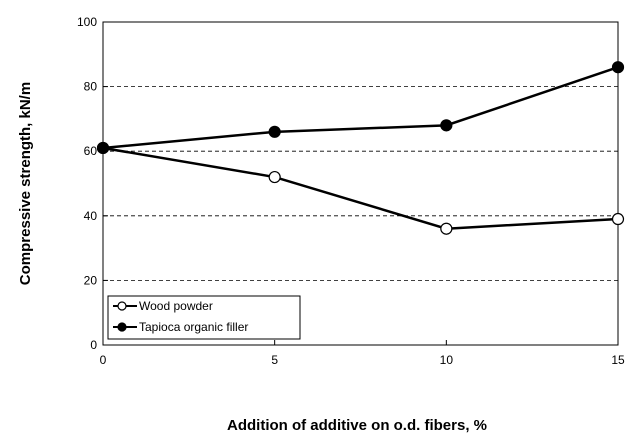 This screenshot has height=442, width=634. Describe the element at coordinates (93, 345) in the screenshot. I see `y-tick-label-0: 0` at that location.